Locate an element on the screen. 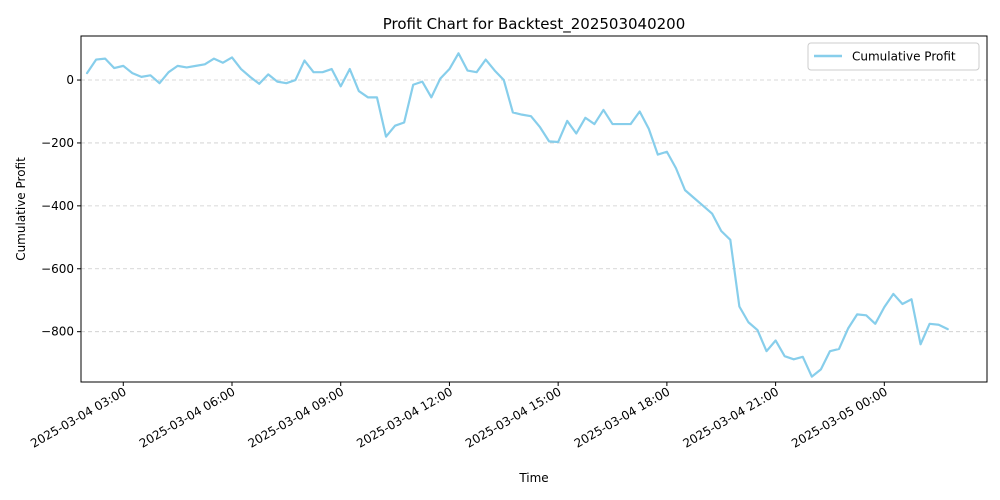 The width and height of the screenshot is (1000, 500). y-tick-label: −400 is located at coordinates (57, 206).